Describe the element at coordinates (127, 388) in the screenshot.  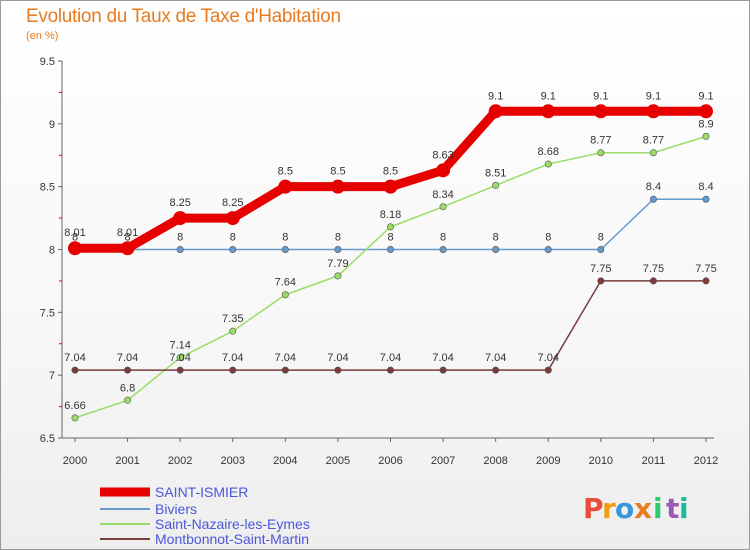
I see `data-label: 6.8` at that location.